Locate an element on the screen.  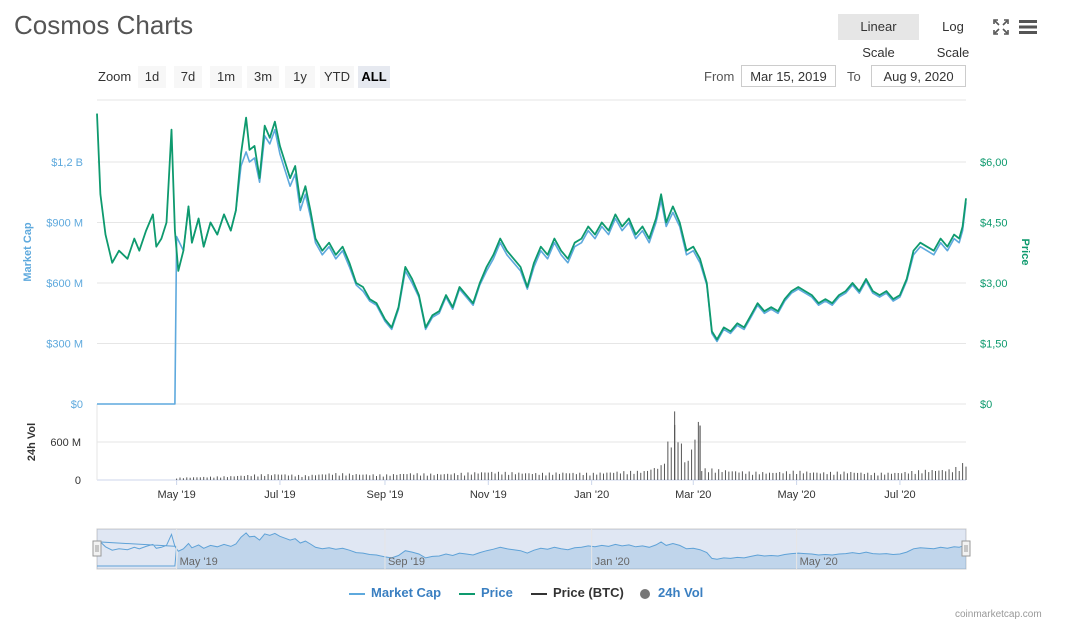
price-btc-swatch is located at coordinates (539, 593).